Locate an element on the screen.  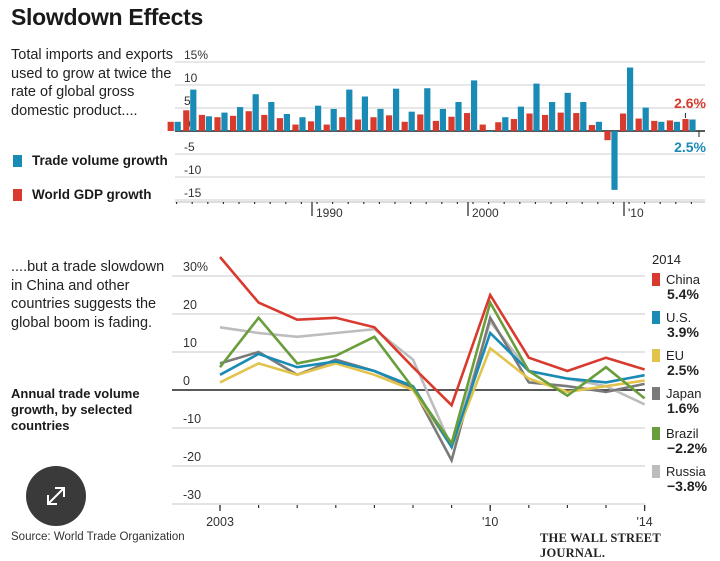
legend-country-label: EU is located at coordinates (675, 355).